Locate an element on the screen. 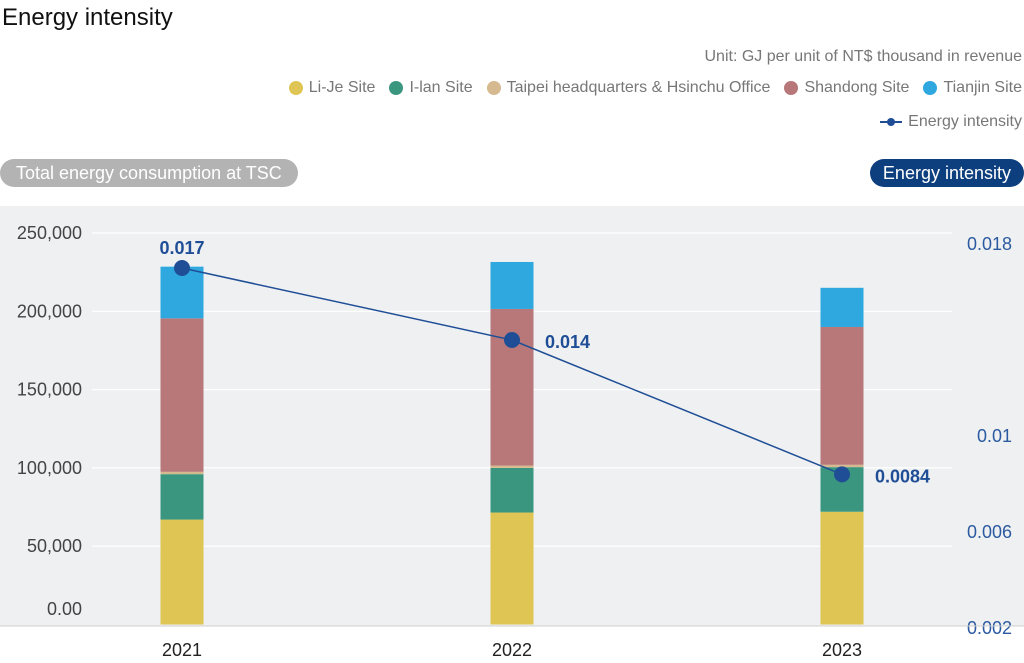  legend-item-li-je: Li-Je Site is located at coordinates (332, 88).